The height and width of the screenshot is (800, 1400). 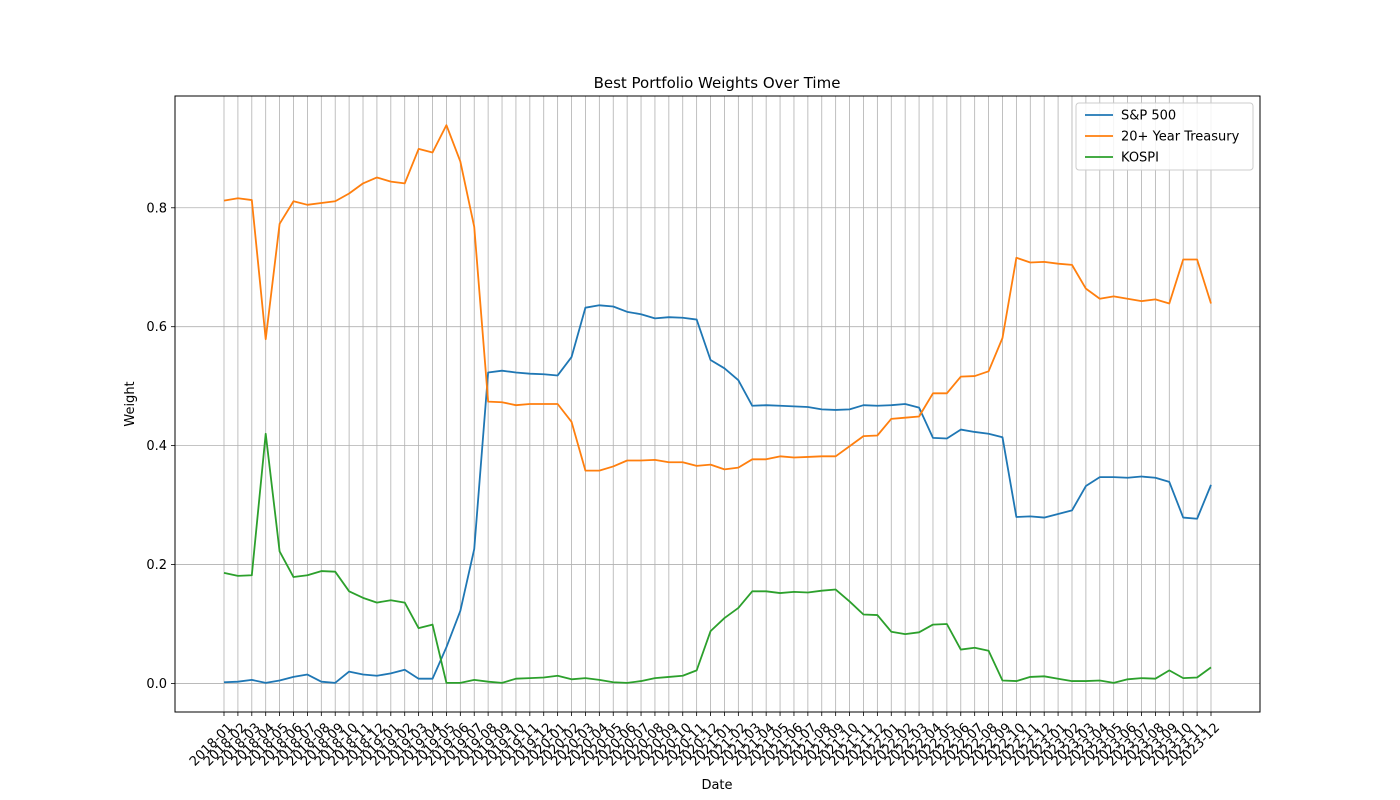 I want to click on legend-label: S&P 500, so click(x=1148, y=116).